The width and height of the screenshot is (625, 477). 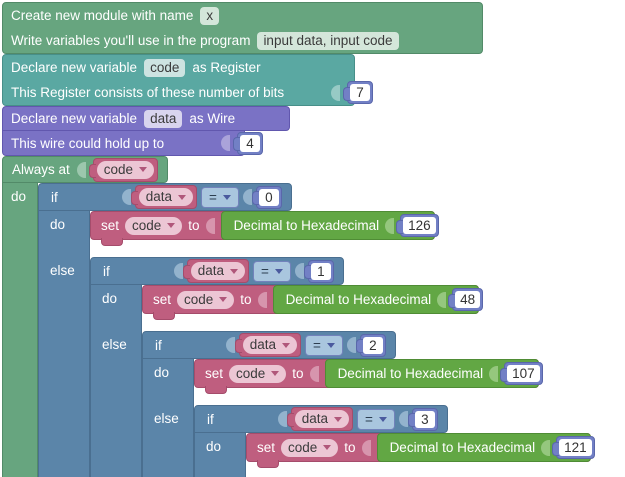 What do you see at coordinates (329, 225) in the screenshot?
I see `decimal-to-hex-block: Decimal to Hexadecimal 126` at bounding box center [329, 225].